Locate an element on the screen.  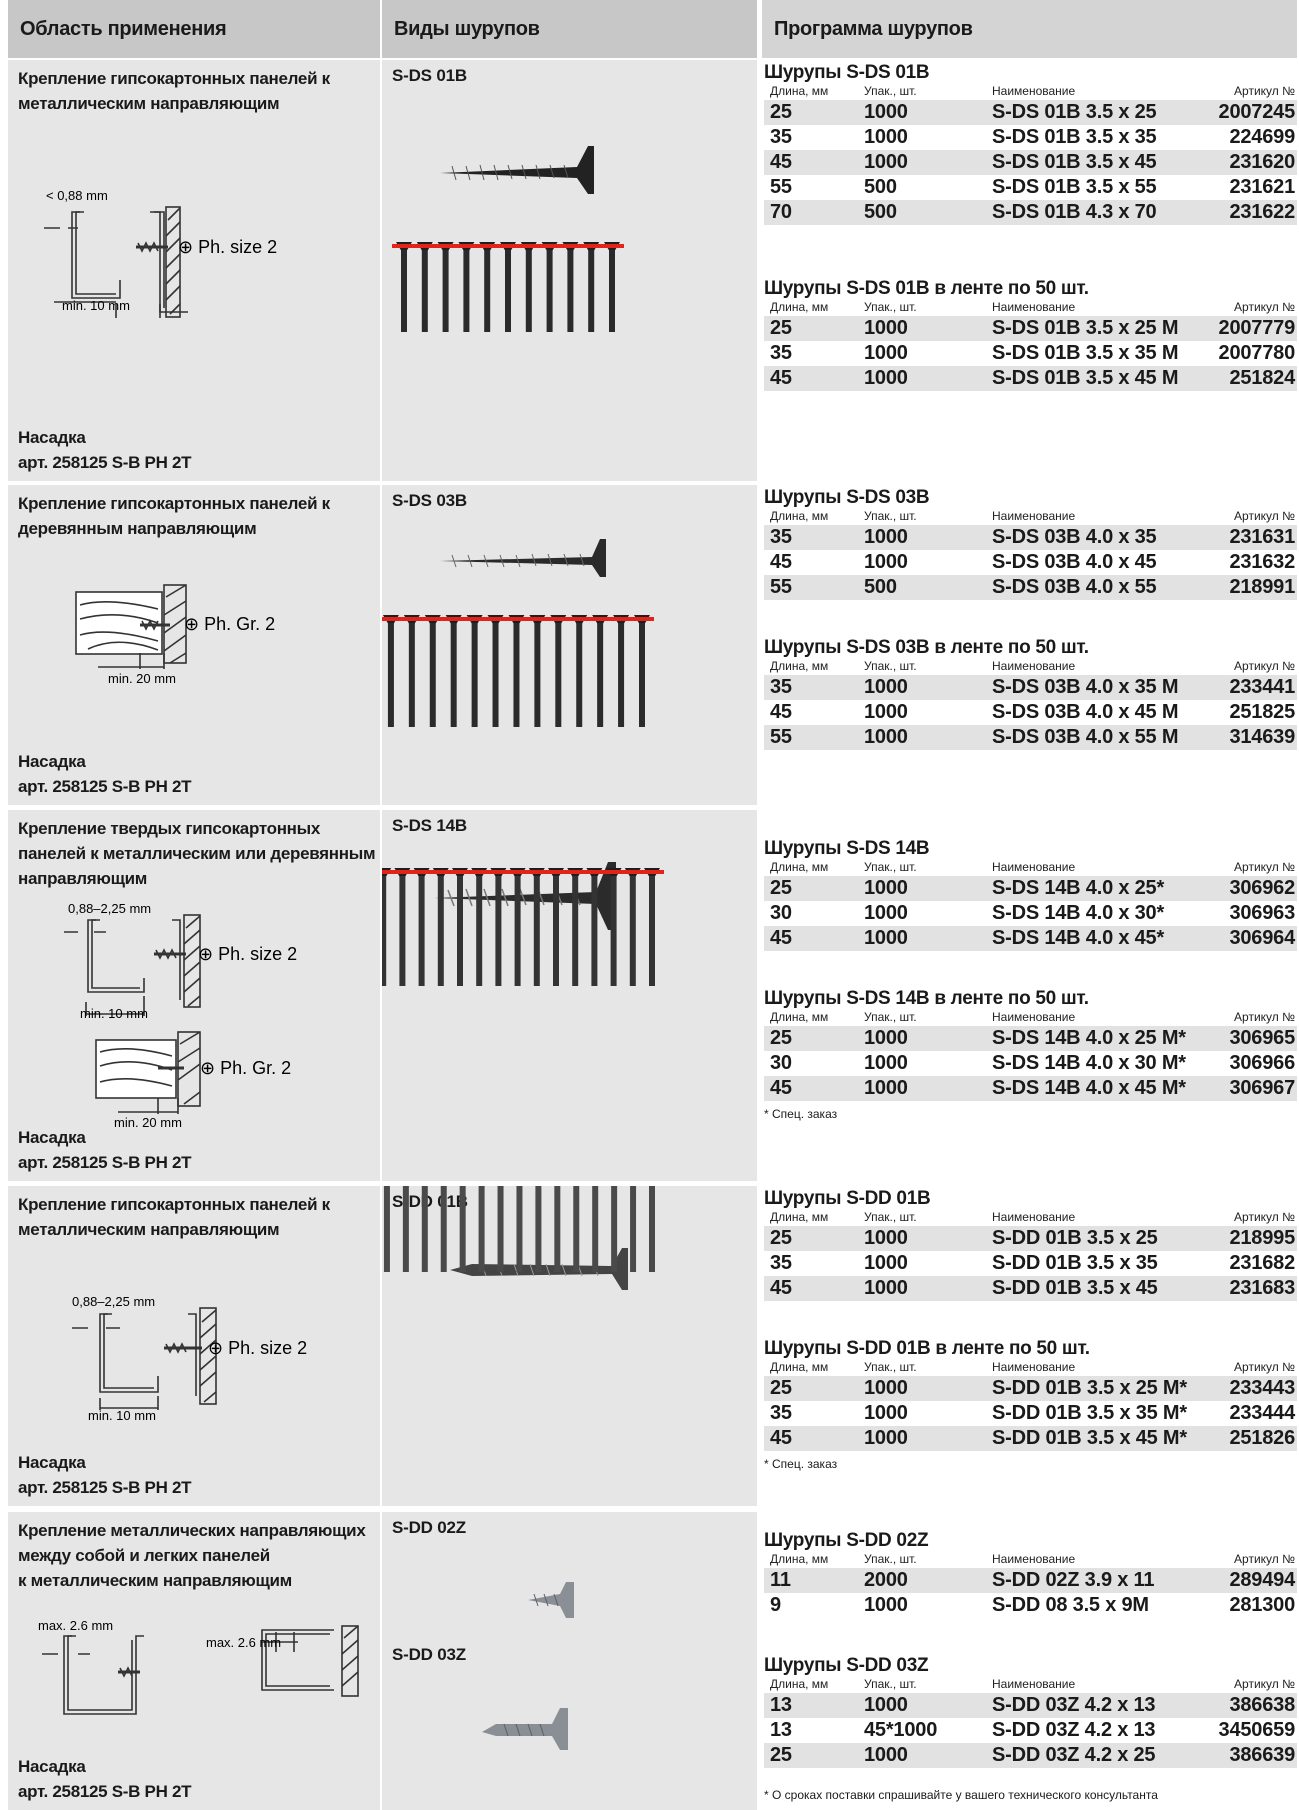
name-cell: S-DS 03B 4.0 x 55 M is located at coordinates (1085, 737).